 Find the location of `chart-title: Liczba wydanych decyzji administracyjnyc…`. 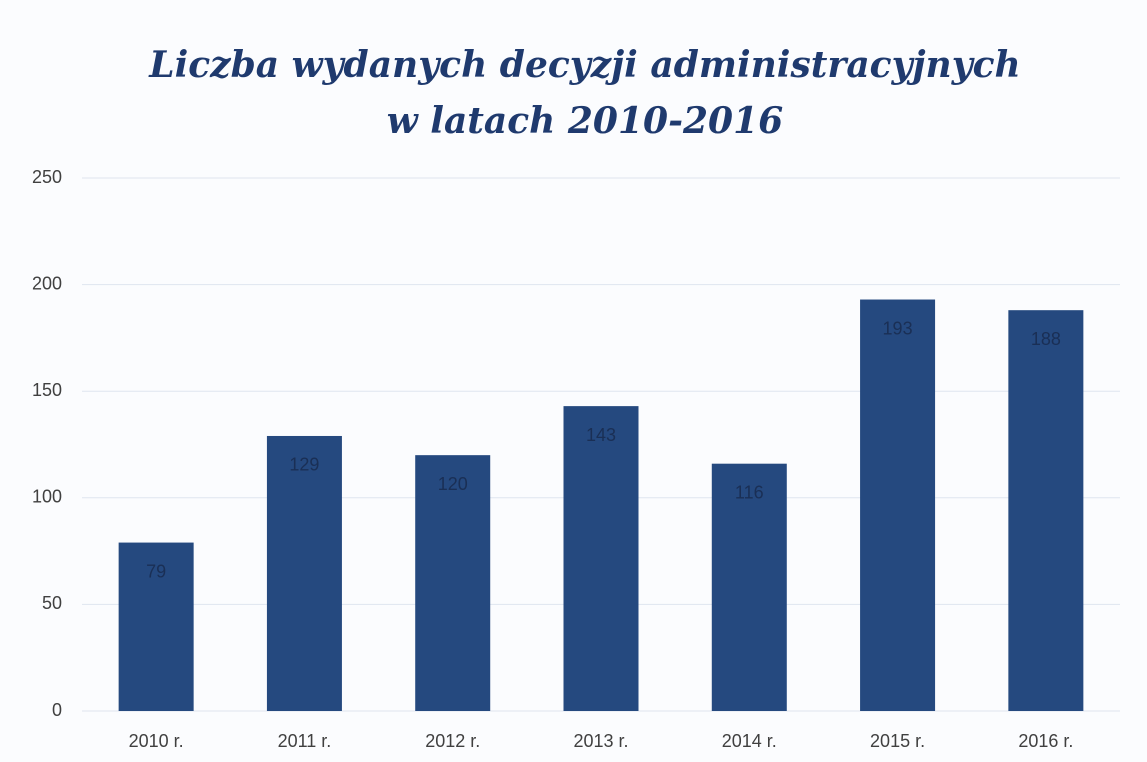

chart-title: Liczba wydanych decyzji administracyjnyc… is located at coordinates (584, 65).